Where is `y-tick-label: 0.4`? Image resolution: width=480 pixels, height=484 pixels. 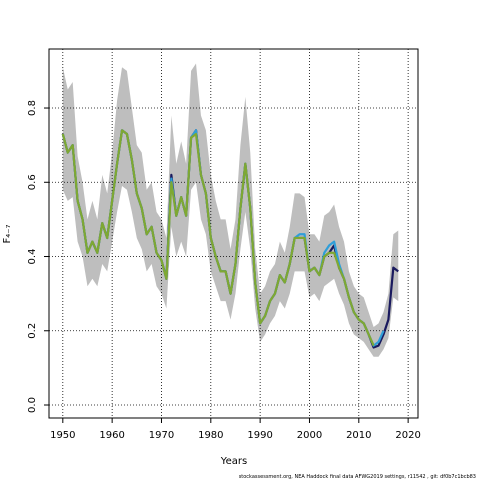 y-tick-label: 0.4 is located at coordinates (32, 257).